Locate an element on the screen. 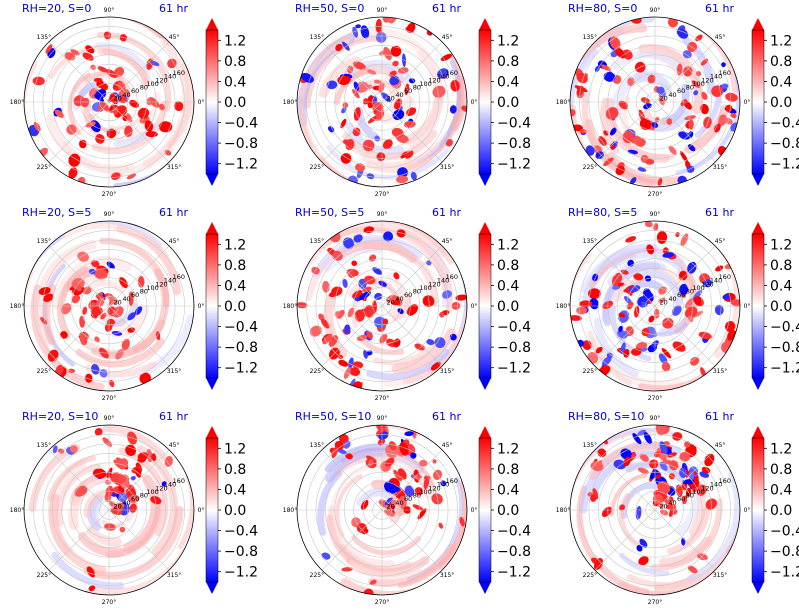  angular-tick-label: 135° is located at coordinates (590, 37).